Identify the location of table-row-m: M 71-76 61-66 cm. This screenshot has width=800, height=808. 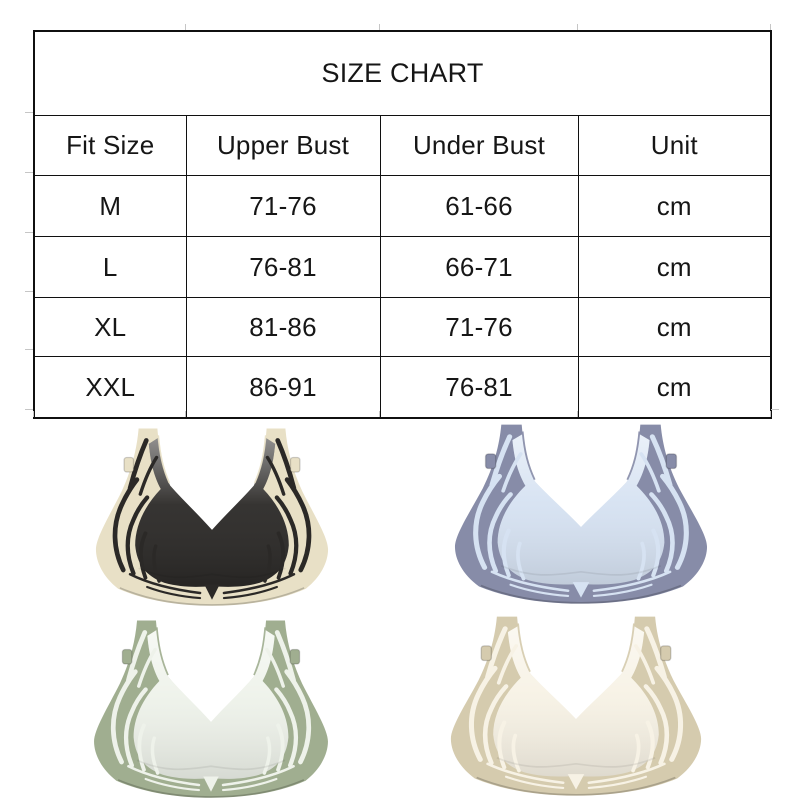
(402, 206).